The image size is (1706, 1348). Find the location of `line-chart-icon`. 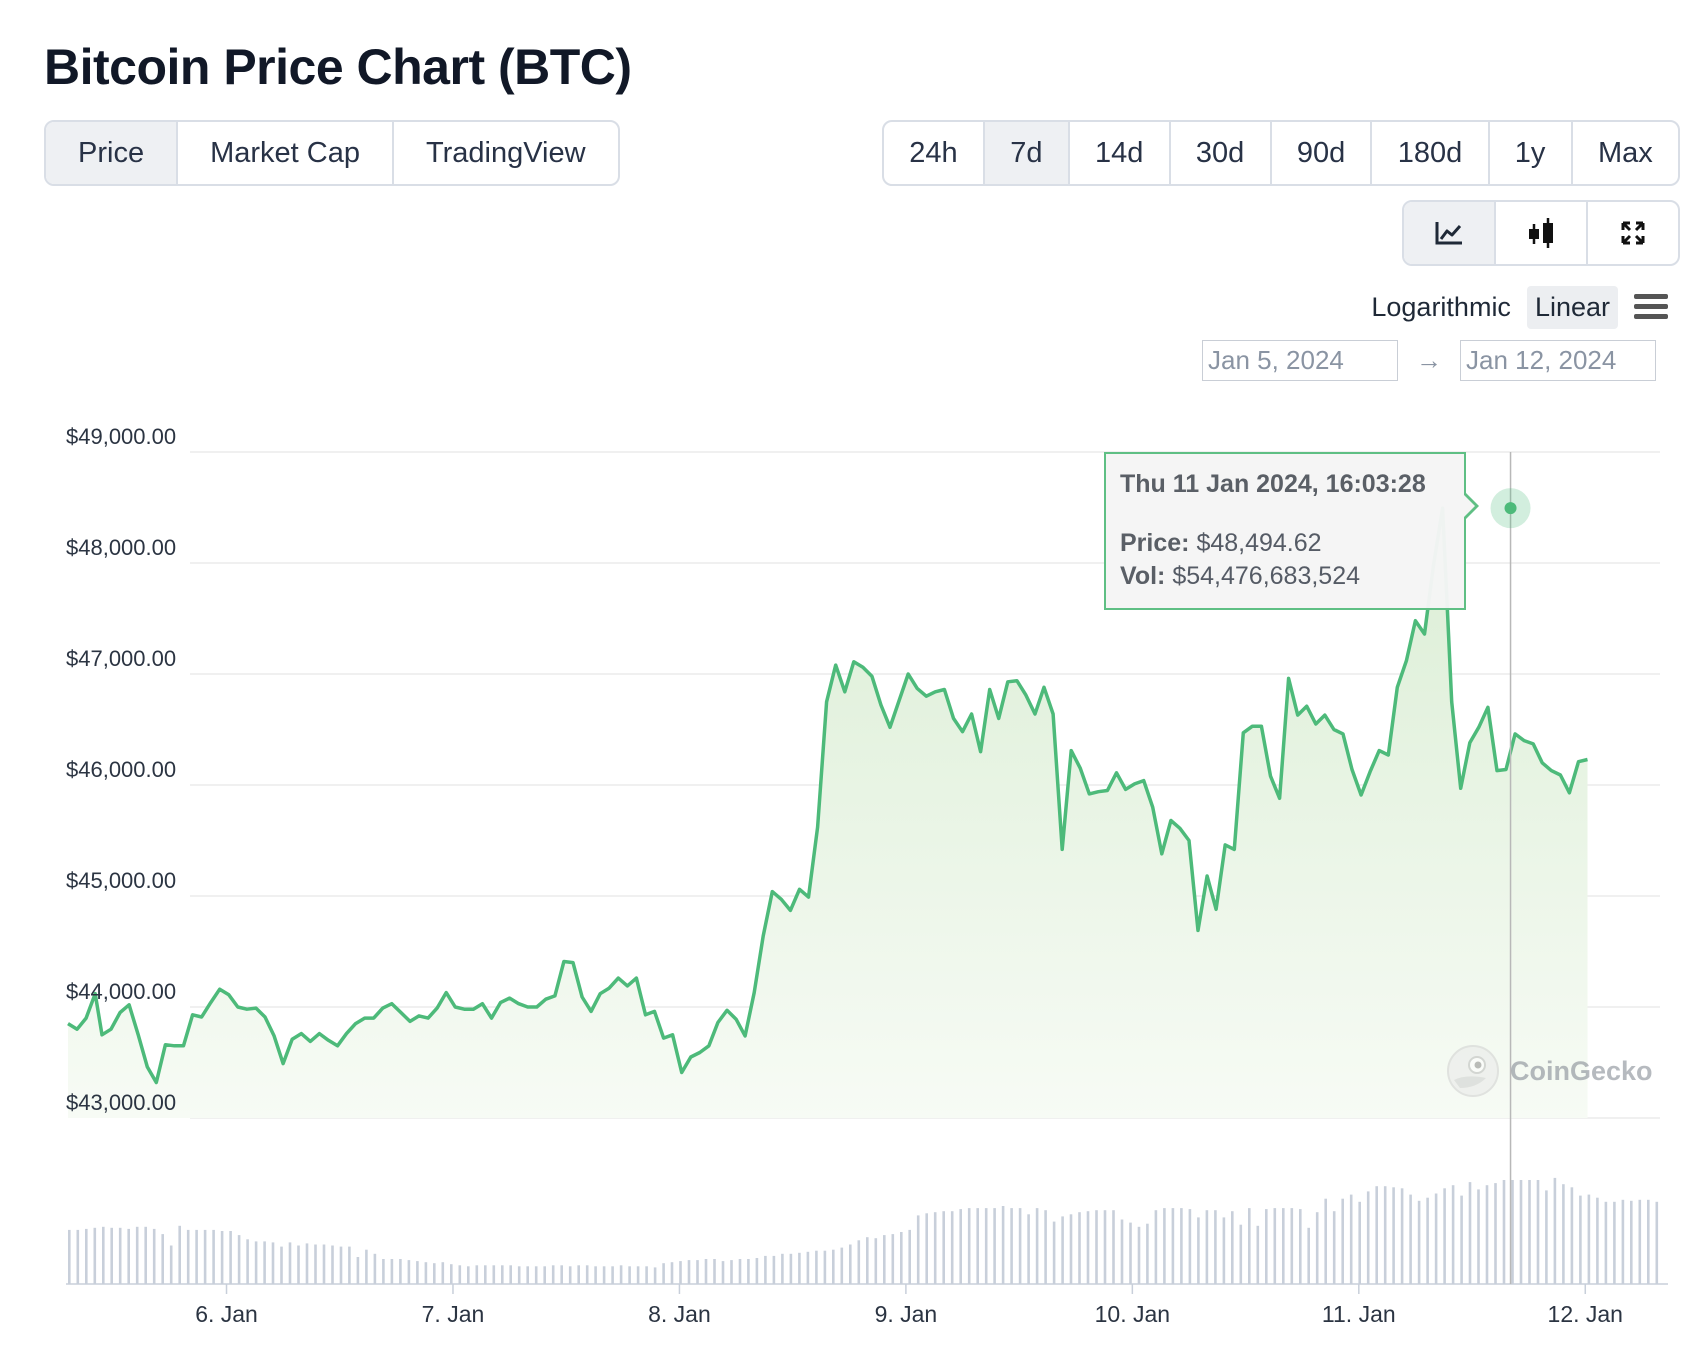

line-chart-icon is located at coordinates (1448, 233).